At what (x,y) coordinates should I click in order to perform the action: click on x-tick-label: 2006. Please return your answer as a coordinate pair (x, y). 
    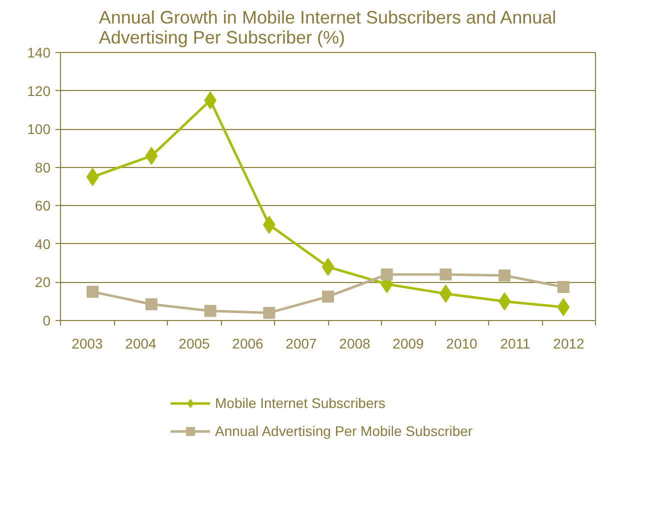
    Looking at the image, I should click on (248, 344).